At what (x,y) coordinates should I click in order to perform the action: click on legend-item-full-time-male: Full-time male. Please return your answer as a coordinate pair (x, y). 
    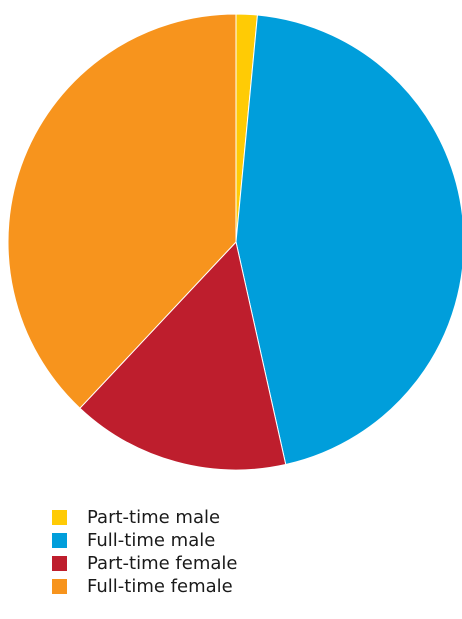
    Looking at the image, I should click on (144, 540).